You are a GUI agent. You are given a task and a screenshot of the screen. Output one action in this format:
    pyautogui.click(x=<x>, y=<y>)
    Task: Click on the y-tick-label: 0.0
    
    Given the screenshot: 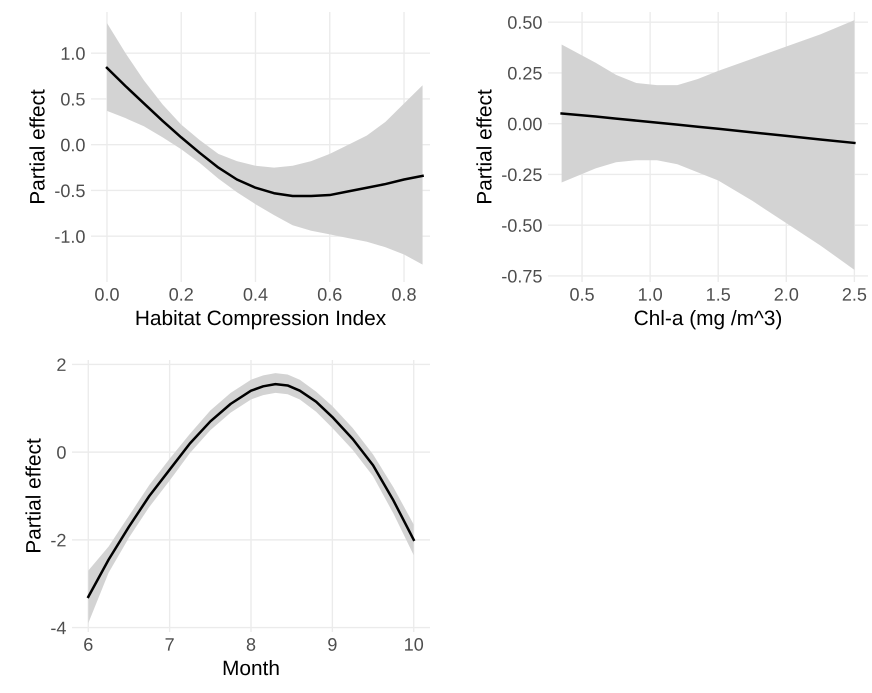 What is the action you would take?
    pyautogui.click(x=73, y=145)
    